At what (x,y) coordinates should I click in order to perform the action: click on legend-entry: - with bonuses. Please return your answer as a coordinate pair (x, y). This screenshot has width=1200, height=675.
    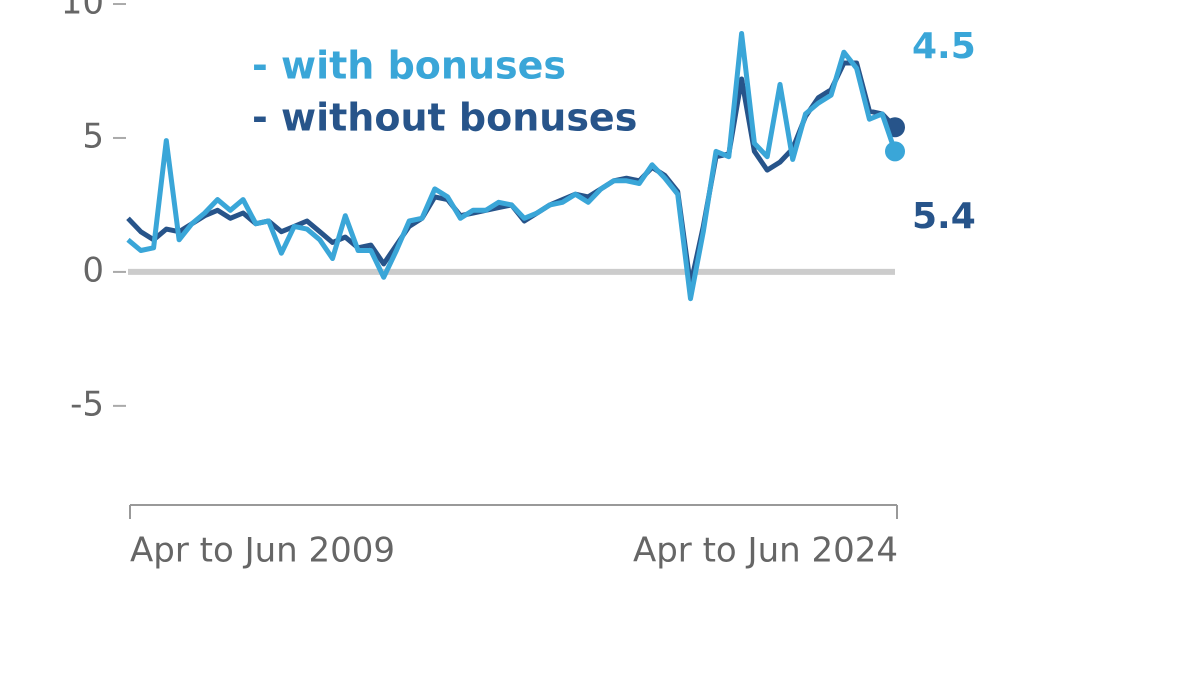
    Looking at the image, I should click on (409, 66).